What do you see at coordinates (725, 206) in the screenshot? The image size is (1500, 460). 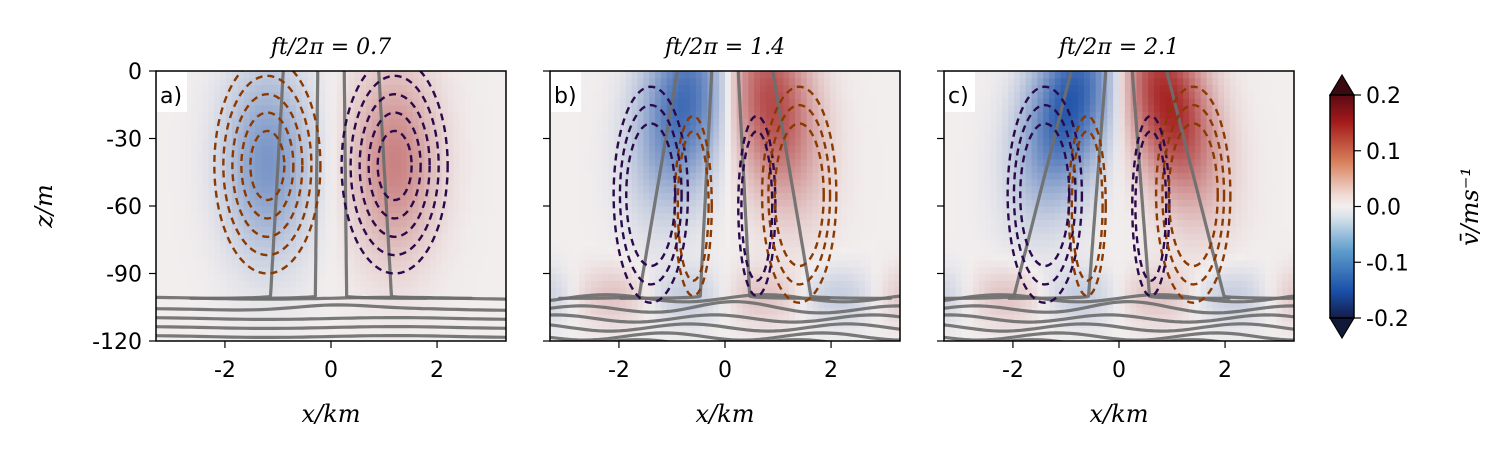 I see `heatmap-cells` at bounding box center [725, 206].